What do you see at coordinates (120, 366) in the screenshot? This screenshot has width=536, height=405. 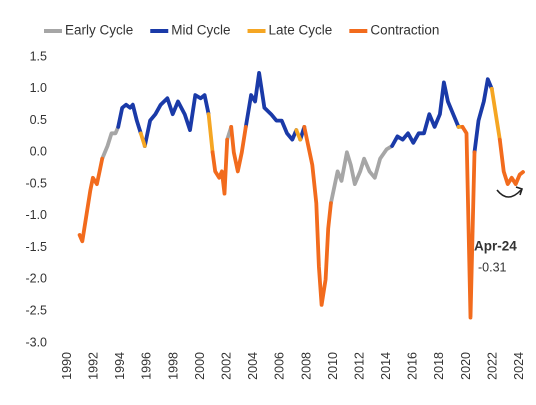 I see `x-tick-label: 1994` at bounding box center [120, 366].